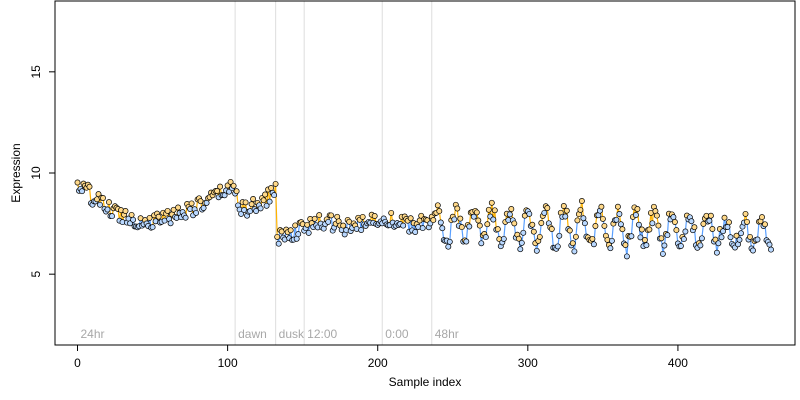 This screenshot has width=800, height=400. Describe the element at coordinates (678, 363) in the screenshot. I see `x-tick-label: 400` at that location.